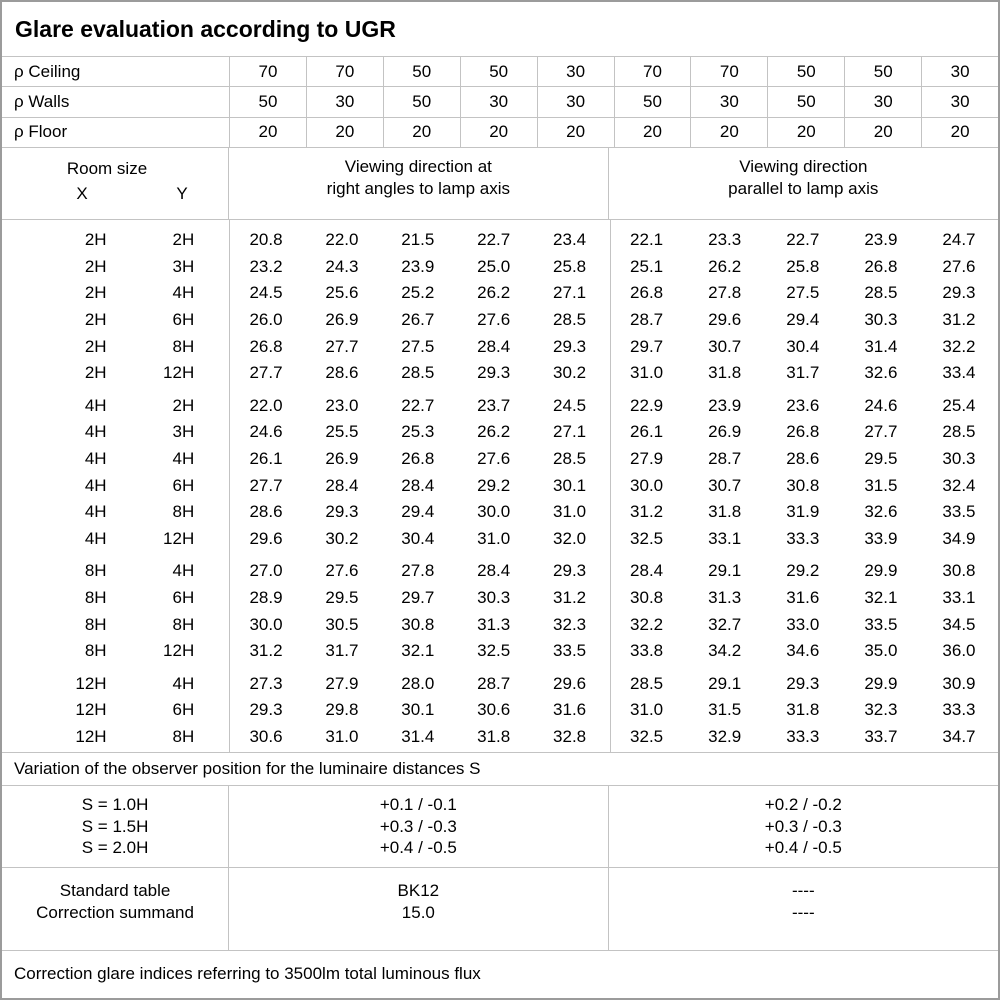 The width and height of the screenshot is (1000, 1000). I want to click on parallel-values: 26.8 27.8 27.5 28.5 29.3, so click(803, 293).